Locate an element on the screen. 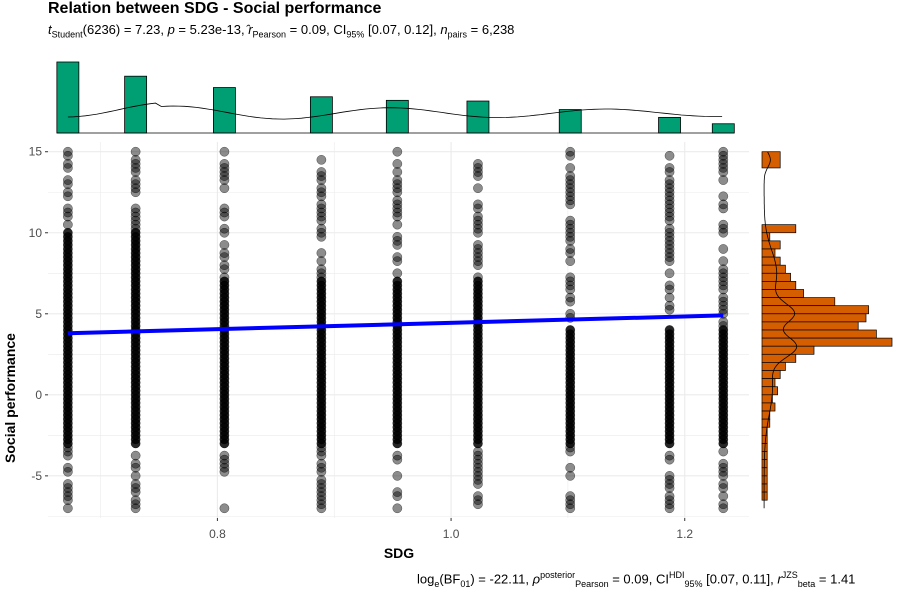  x-tick-label: 0.8 is located at coordinates (217, 534).